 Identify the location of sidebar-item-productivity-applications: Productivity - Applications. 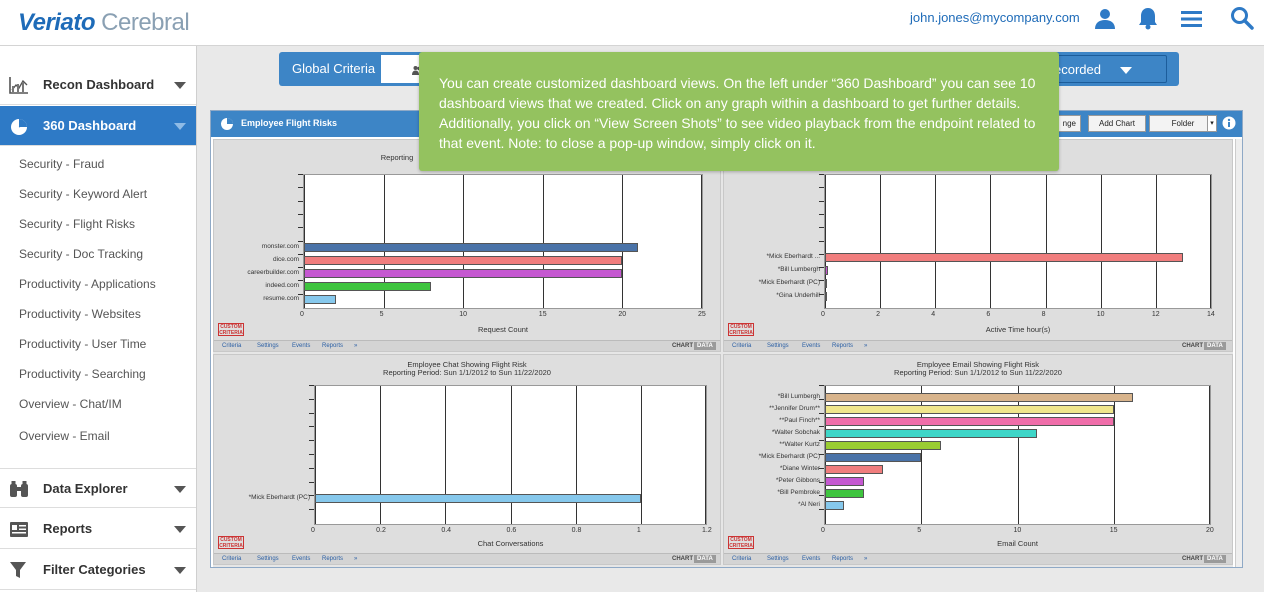
(87, 284).